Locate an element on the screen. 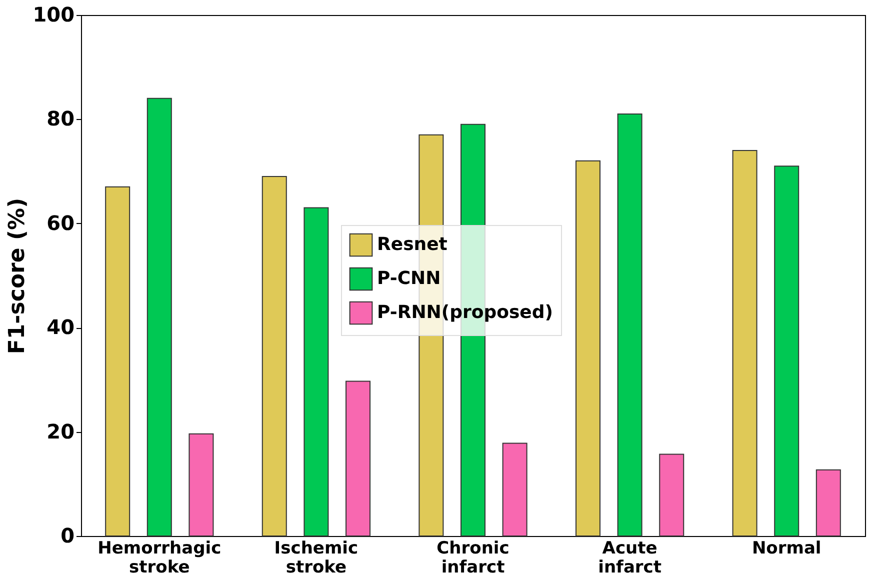 The image size is (870, 580). y-tick-label: 60 is located at coordinates (60, 222).